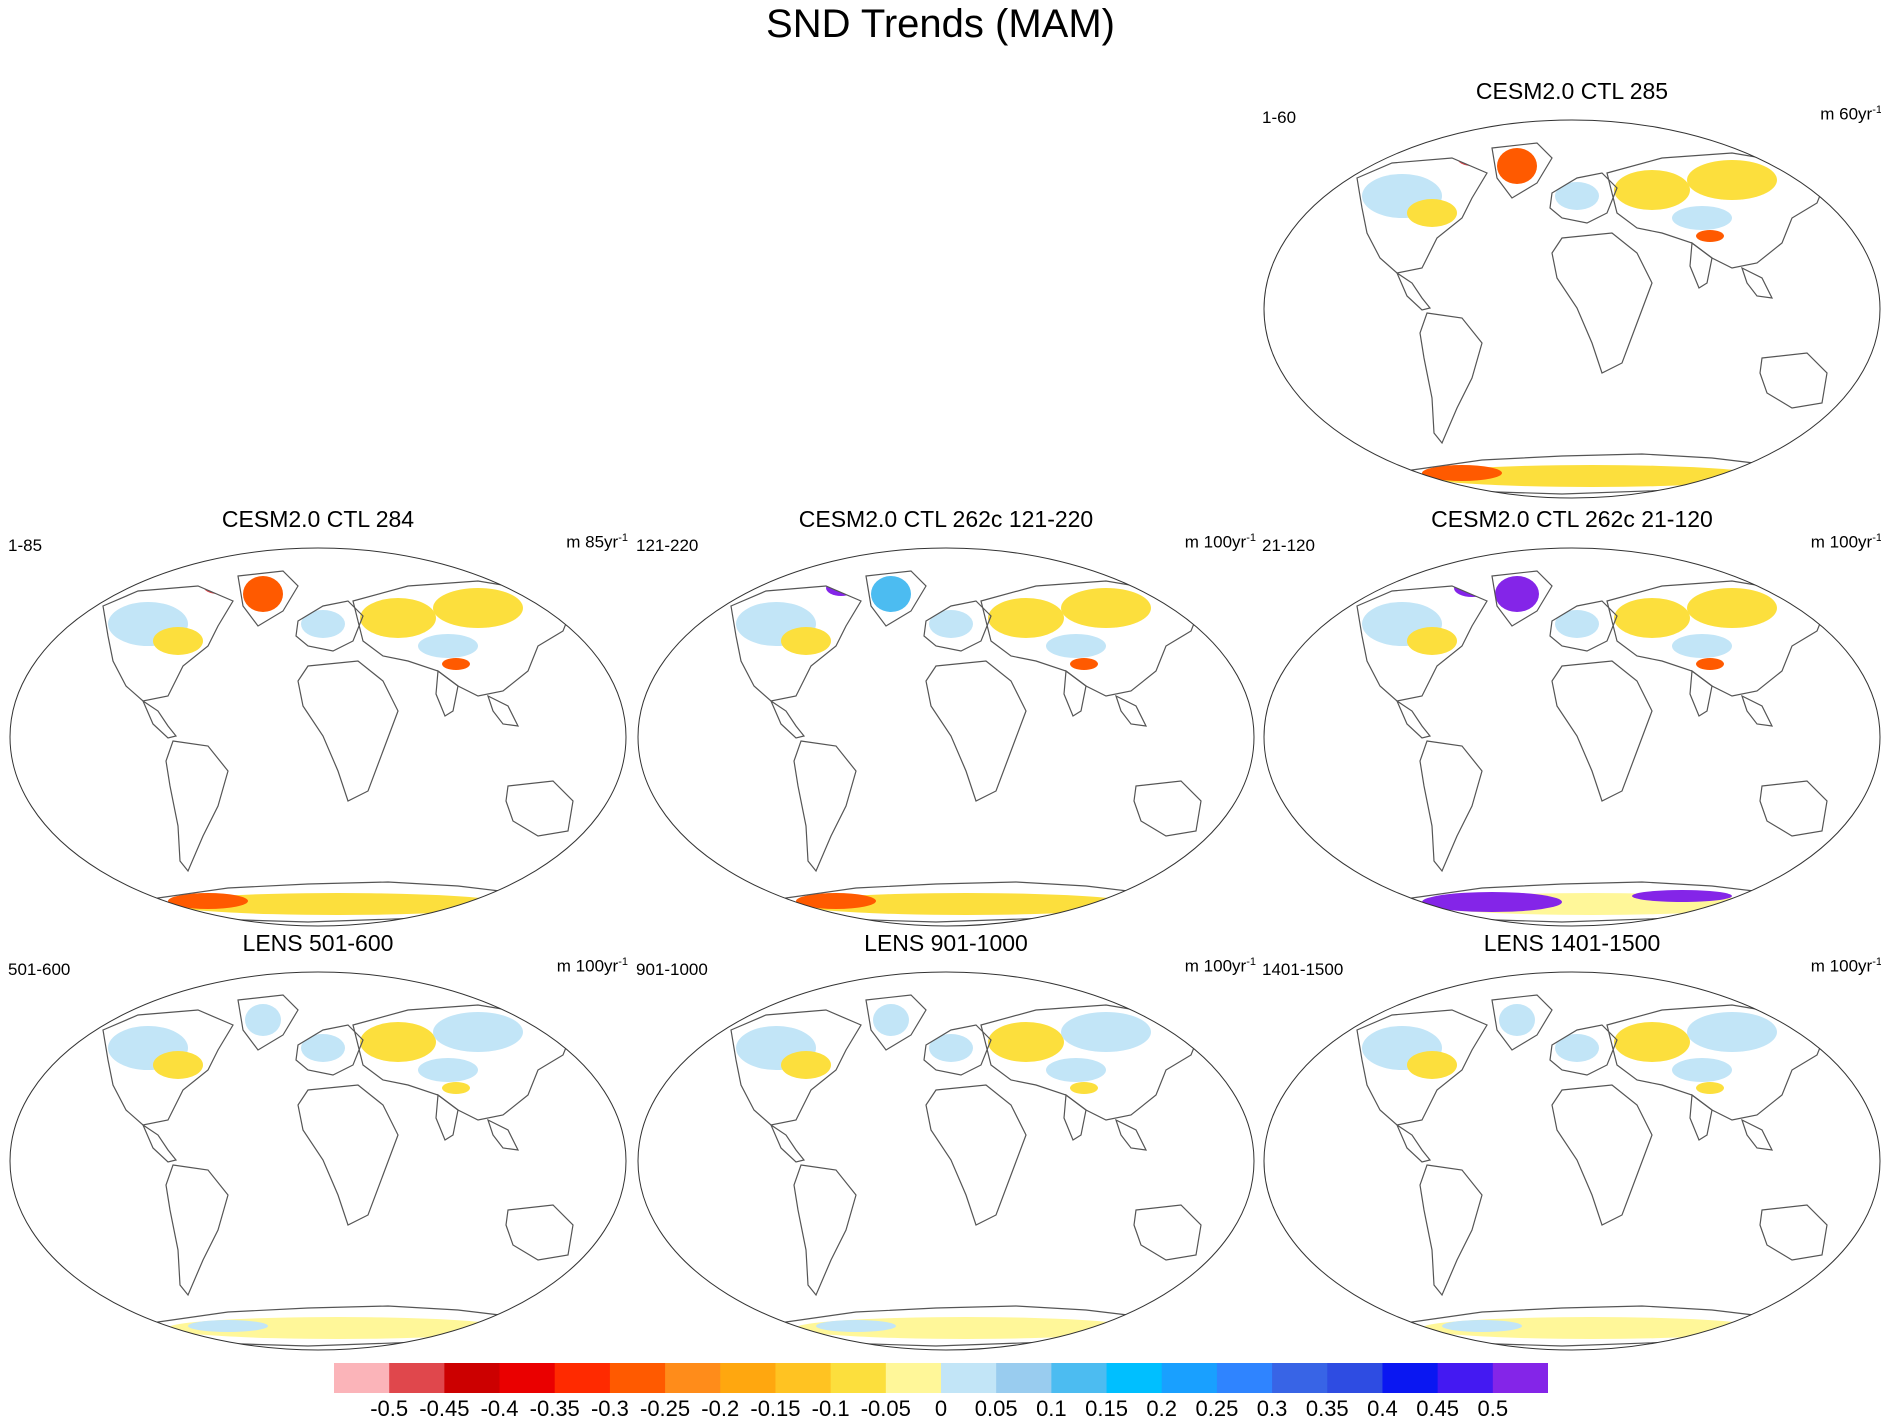 The width and height of the screenshot is (1881, 1424). What do you see at coordinates (597, 542) in the screenshot?
I see `panel-units: m 85yr-1` at bounding box center [597, 542].